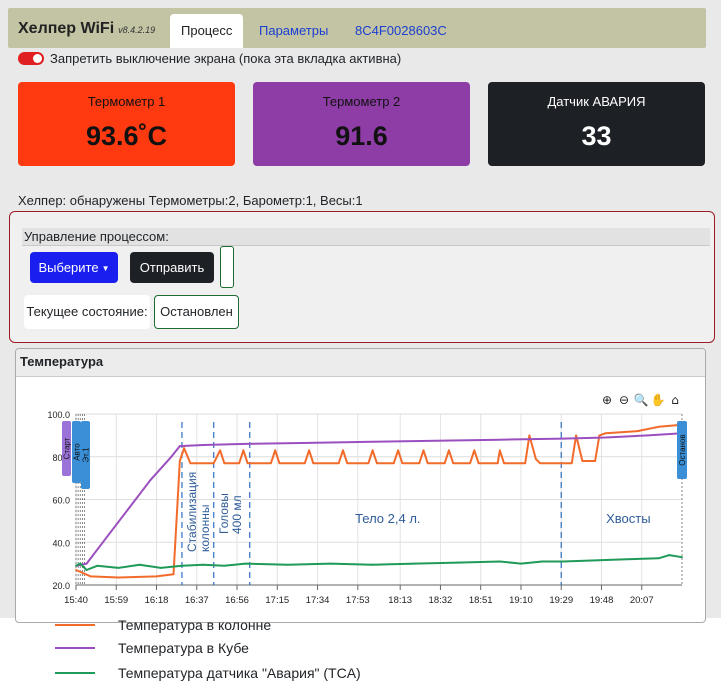  What do you see at coordinates (607, 400) in the screenshot?
I see `zoom-in-icon: ⊕` at bounding box center [607, 400].